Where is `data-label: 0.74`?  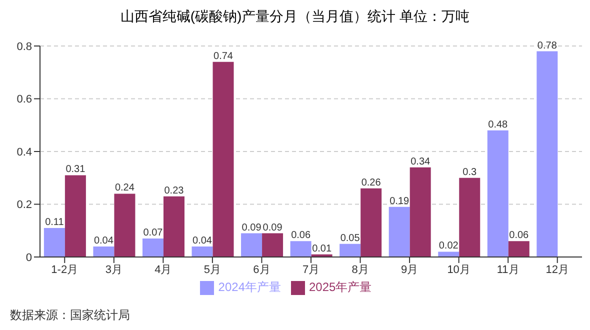 data-label: 0.74 is located at coordinates (224, 56).